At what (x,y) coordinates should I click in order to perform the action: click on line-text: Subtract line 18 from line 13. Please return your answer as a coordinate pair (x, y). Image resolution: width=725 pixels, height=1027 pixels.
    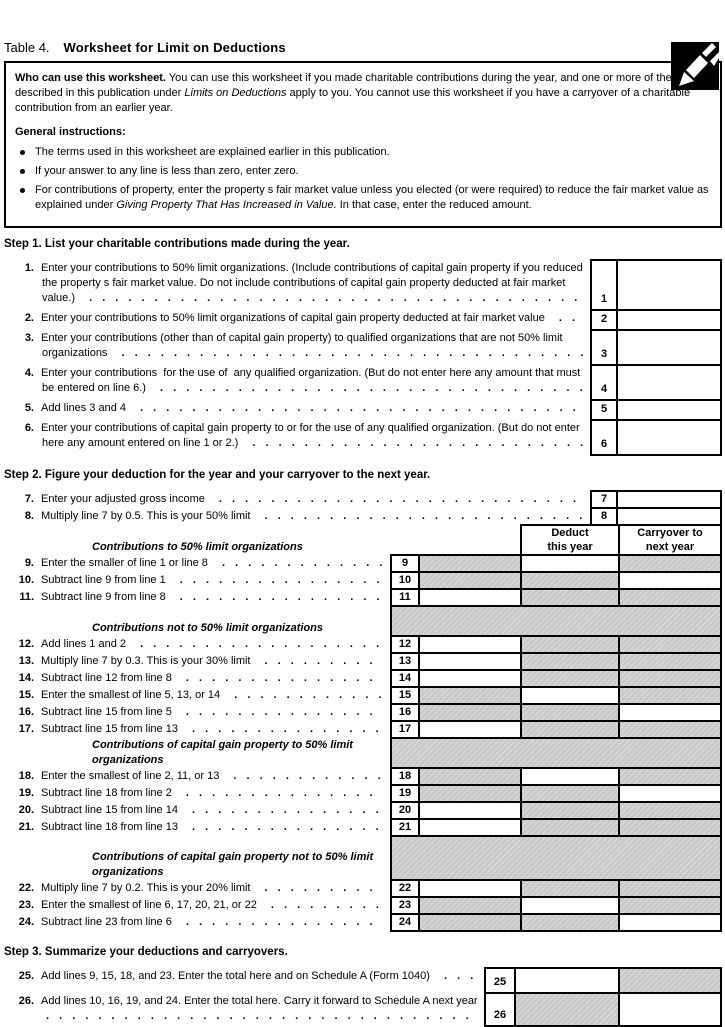
    Looking at the image, I should click on (109, 827).